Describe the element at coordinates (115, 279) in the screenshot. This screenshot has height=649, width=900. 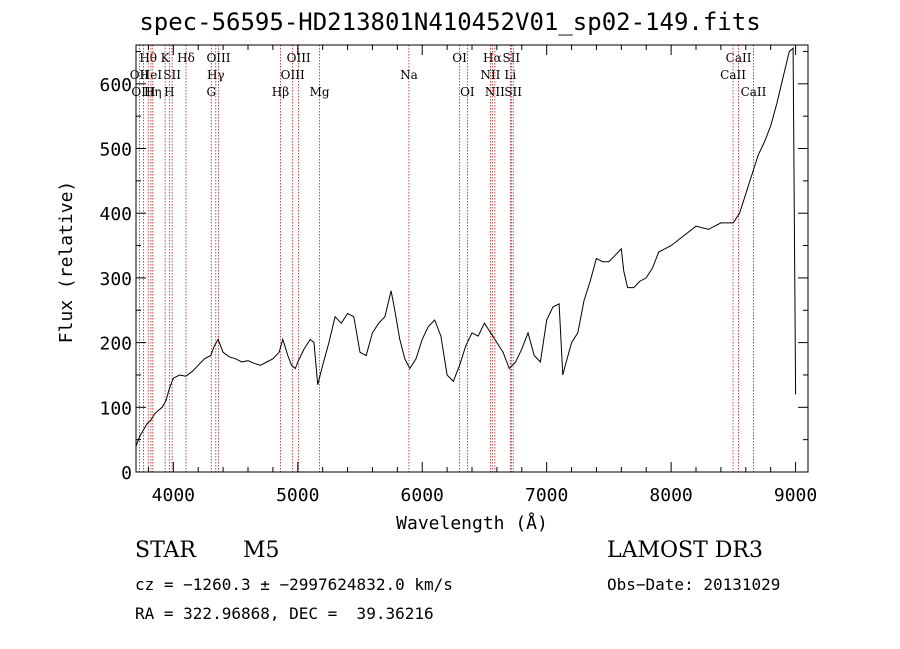
I see `y-tick-label-3: 300` at that location.